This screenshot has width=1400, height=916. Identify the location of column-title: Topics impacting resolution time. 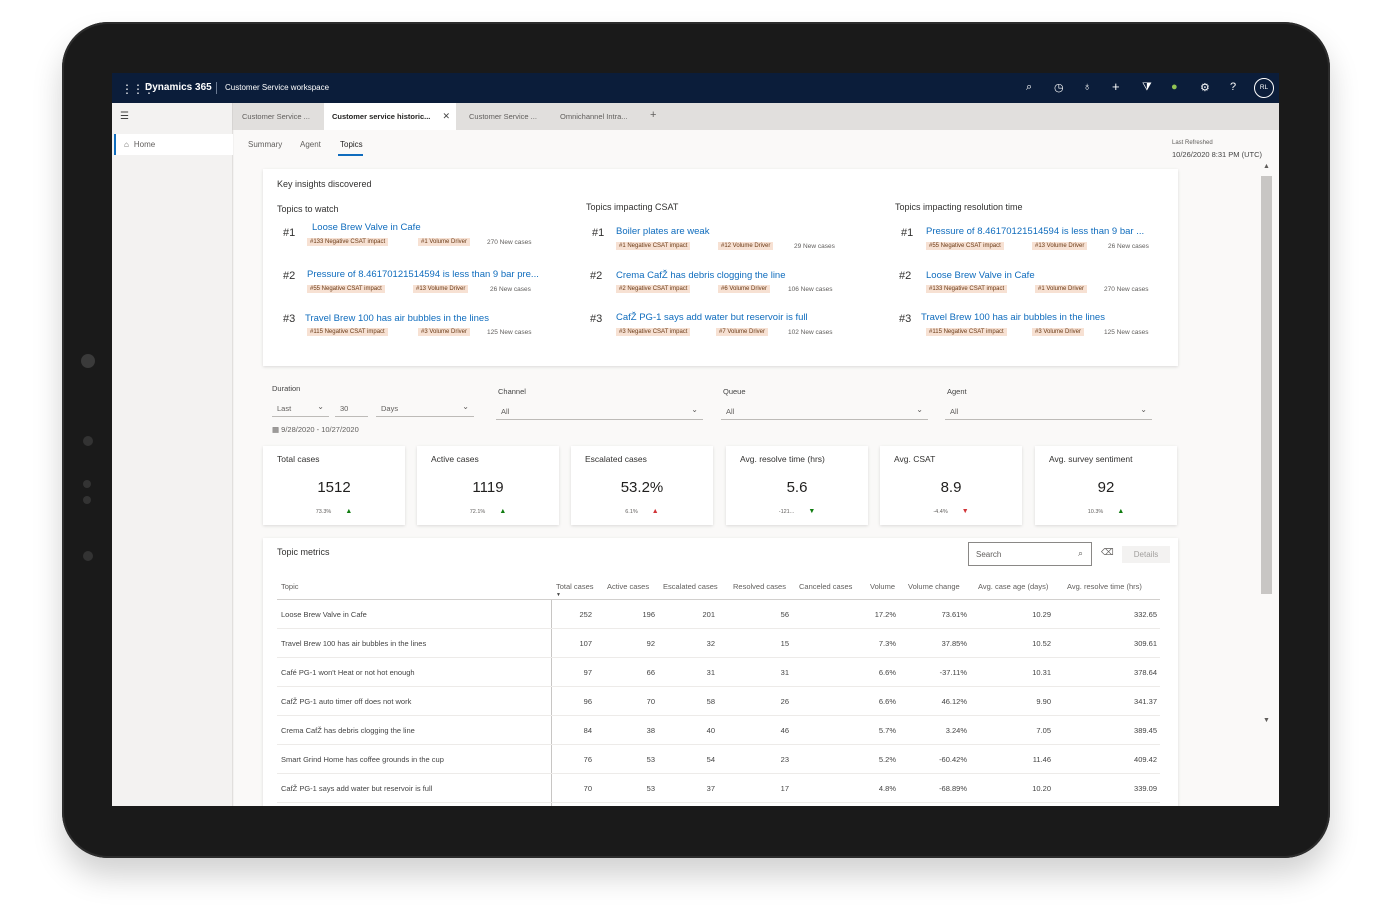
(959, 207).